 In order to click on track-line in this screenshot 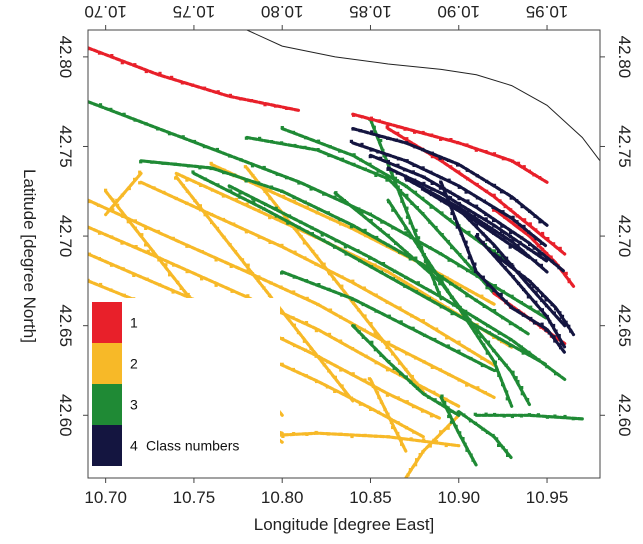, I will do `click(195, 79)`.